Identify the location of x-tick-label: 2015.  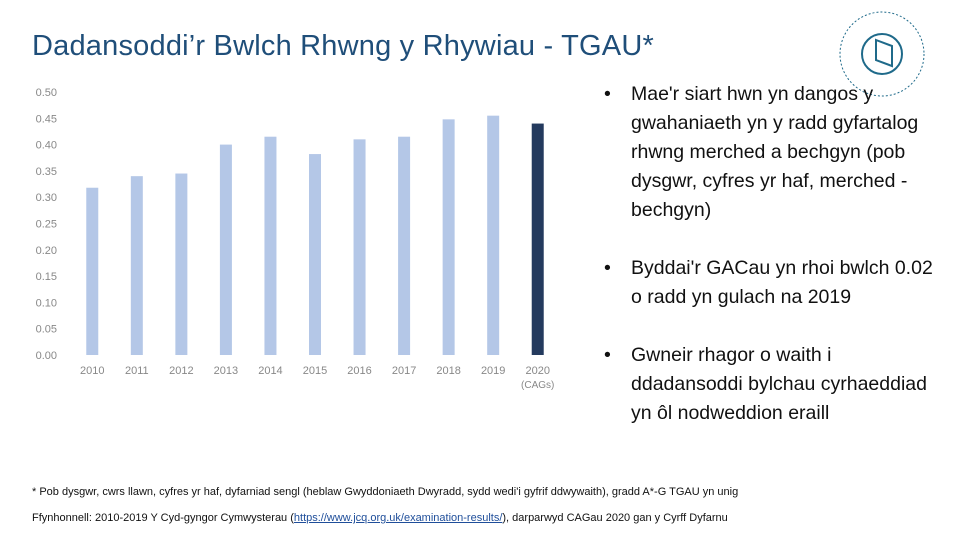
(315, 371).